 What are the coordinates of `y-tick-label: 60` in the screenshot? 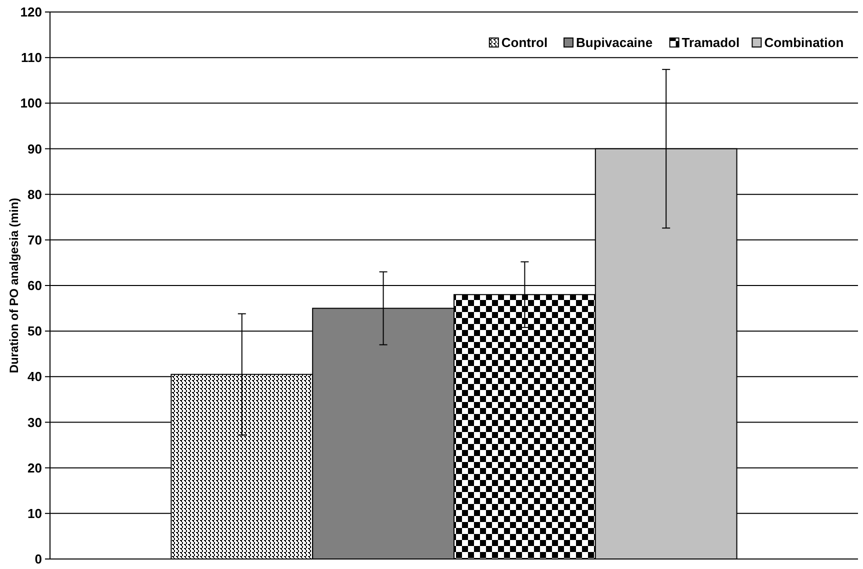 It's located at (35, 286).